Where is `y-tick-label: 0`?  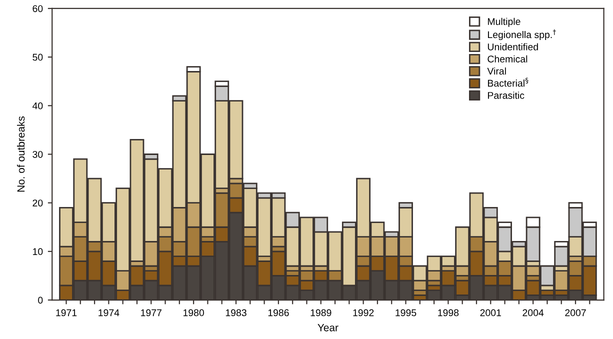 y-tick-label: 0 is located at coordinates (40, 300).